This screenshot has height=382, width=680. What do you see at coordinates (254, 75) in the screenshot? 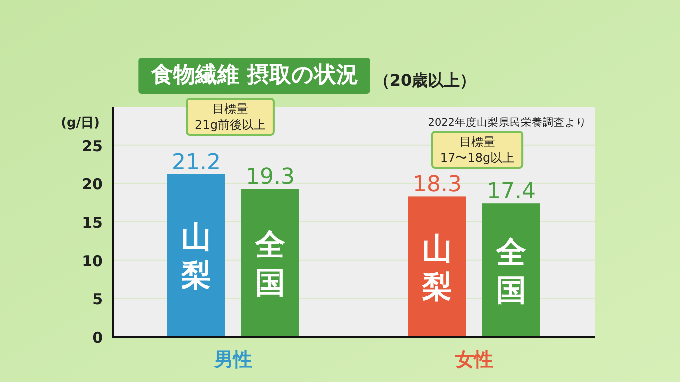
I see `chart-title: 食物繊維 摂取の状況` at bounding box center [254, 75].